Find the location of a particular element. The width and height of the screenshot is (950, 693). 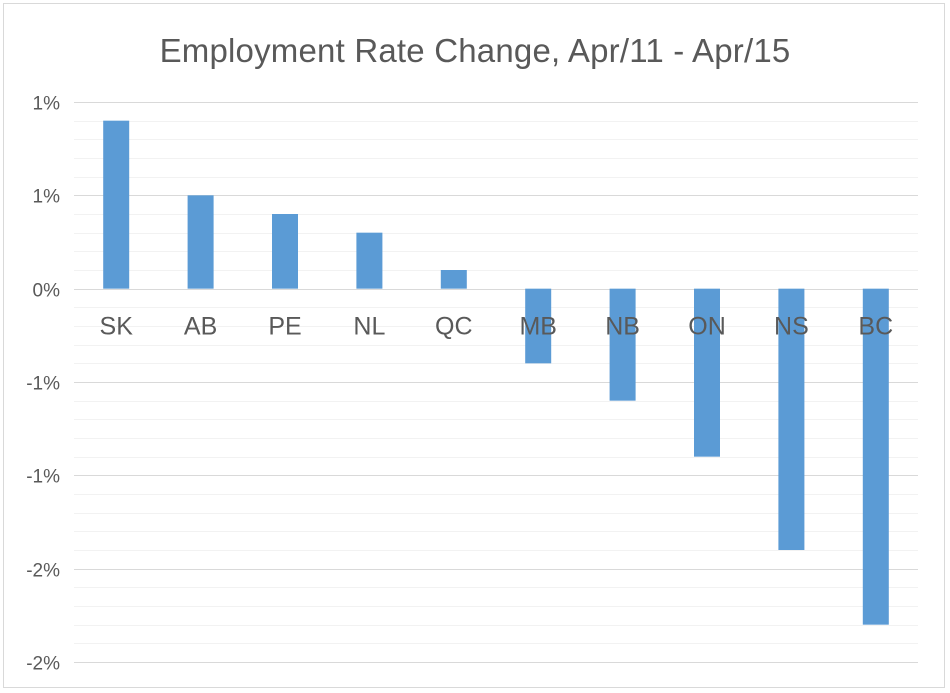

bar-ns is located at coordinates (791, 419).